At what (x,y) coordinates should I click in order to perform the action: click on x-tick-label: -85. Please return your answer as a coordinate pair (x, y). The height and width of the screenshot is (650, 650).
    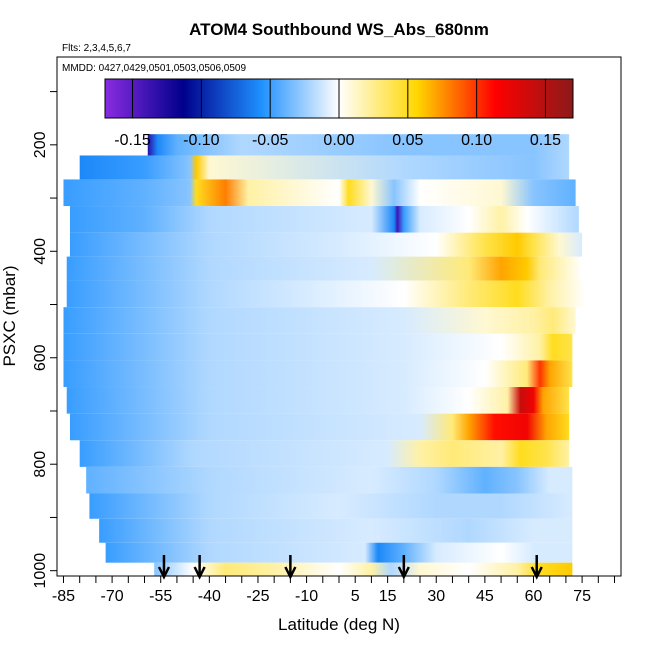
    Looking at the image, I should click on (63, 596).